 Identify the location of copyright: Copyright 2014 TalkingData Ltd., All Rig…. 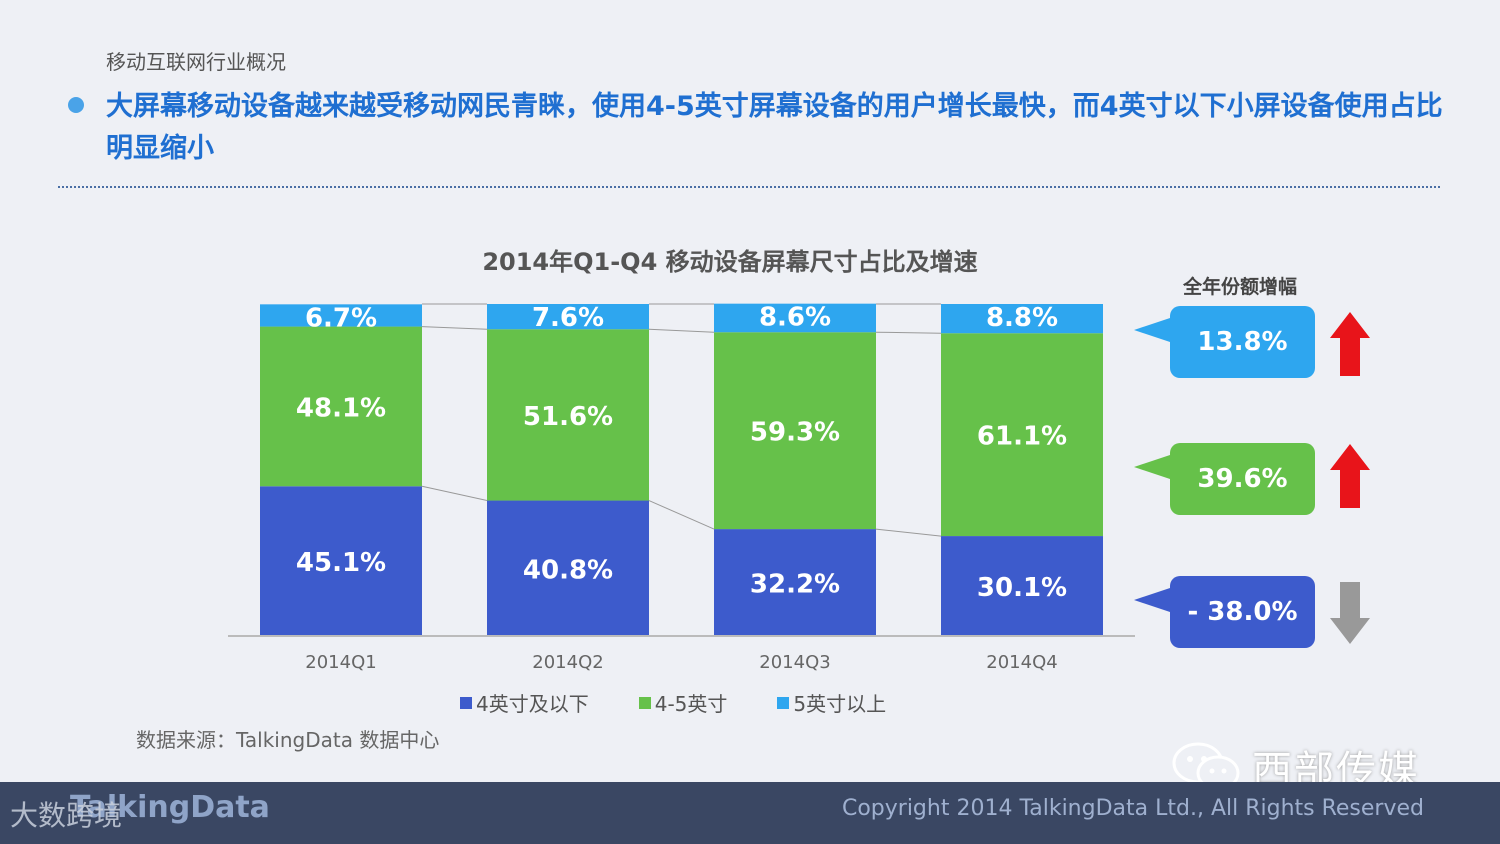
(1132, 808).